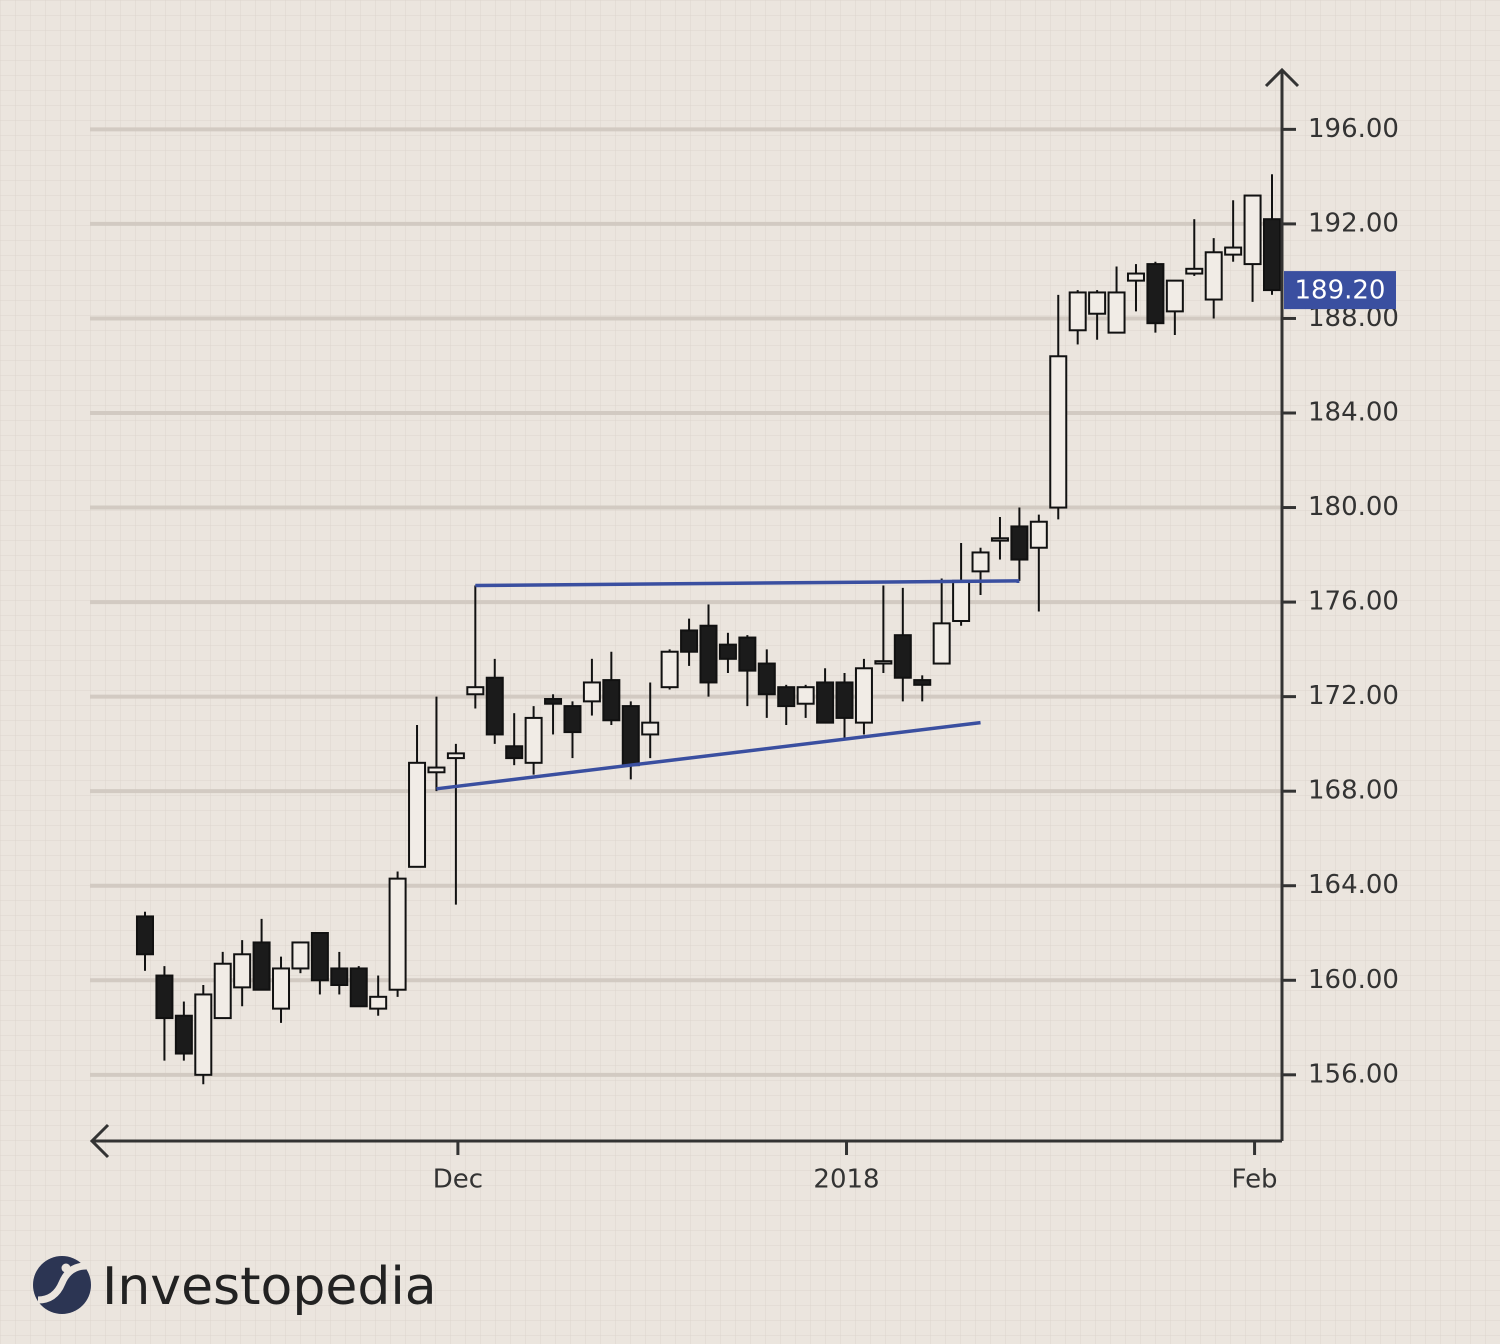 The height and width of the screenshot is (1344, 1500). I want to click on last-price-label: 189.20, so click(1340, 291).